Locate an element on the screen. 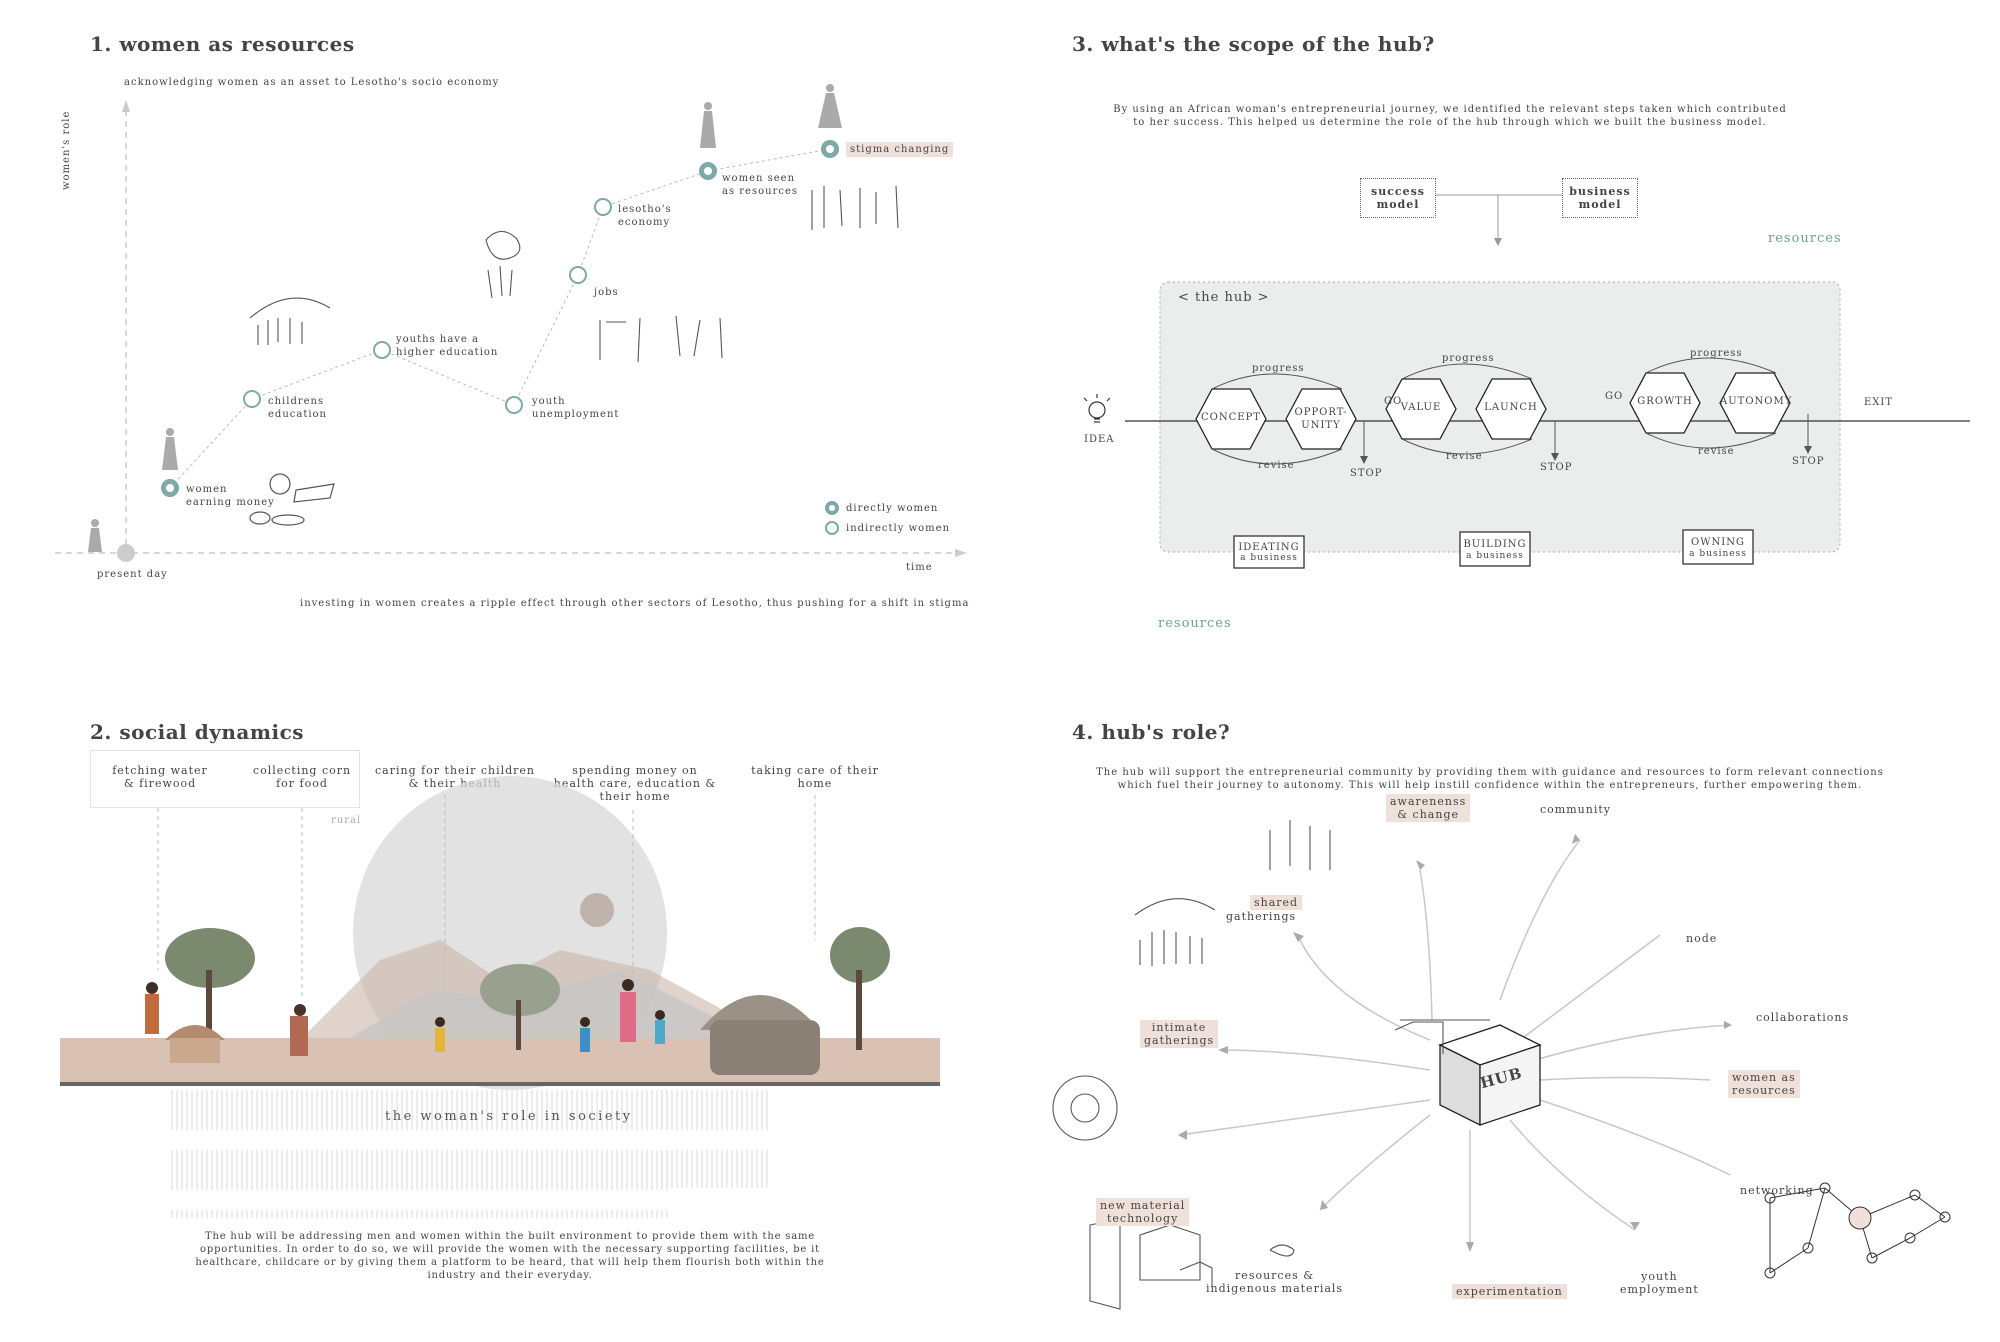 This screenshot has width=2000, height=1342. panel2-title: 2. social dynamics is located at coordinates (197, 732).